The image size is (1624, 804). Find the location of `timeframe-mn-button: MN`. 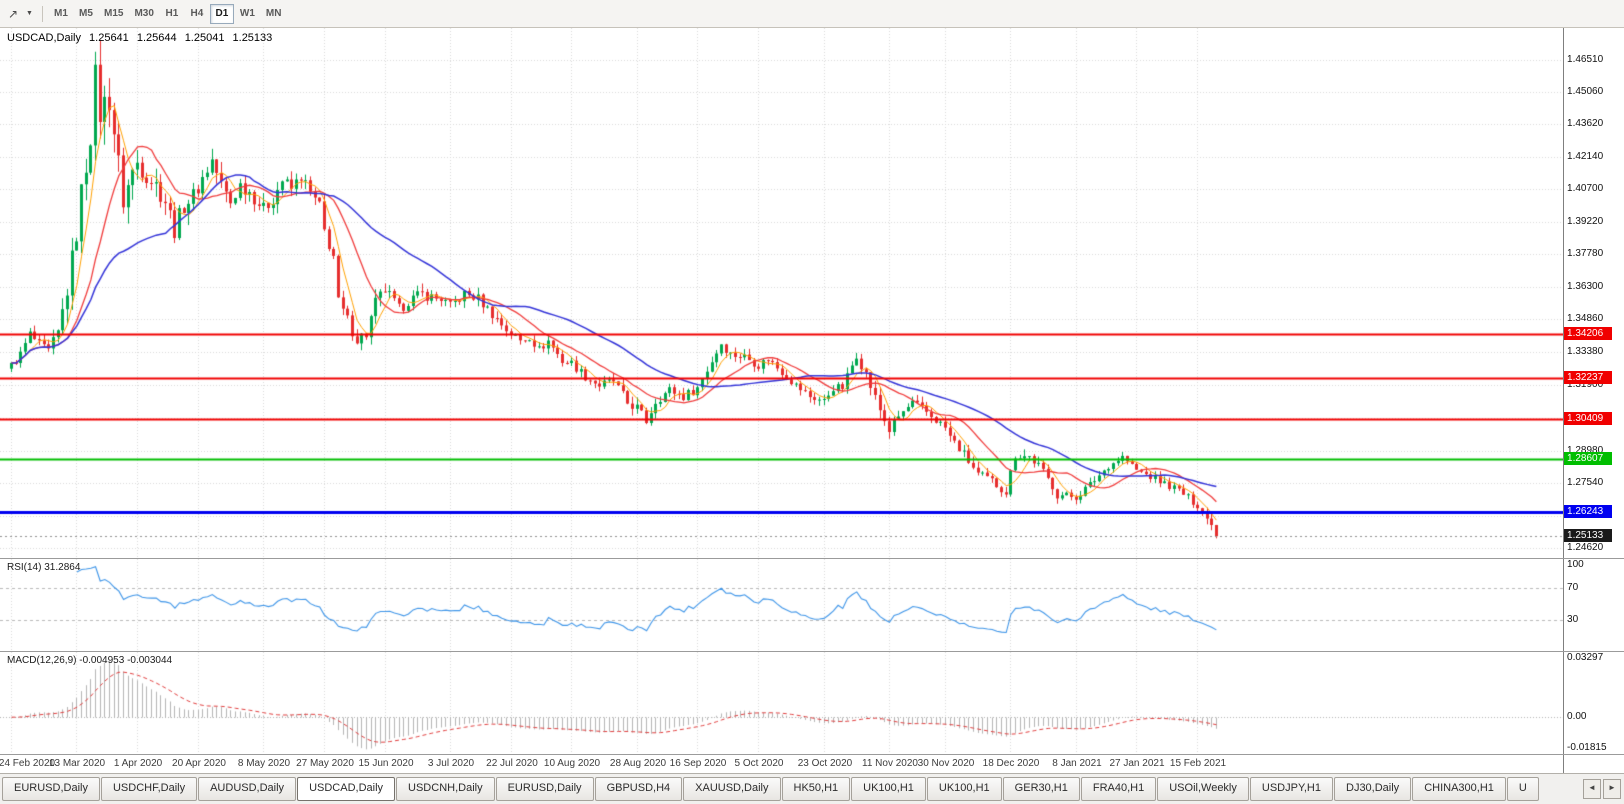

timeframe-mn-button: MN is located at coordinates (274, 14).